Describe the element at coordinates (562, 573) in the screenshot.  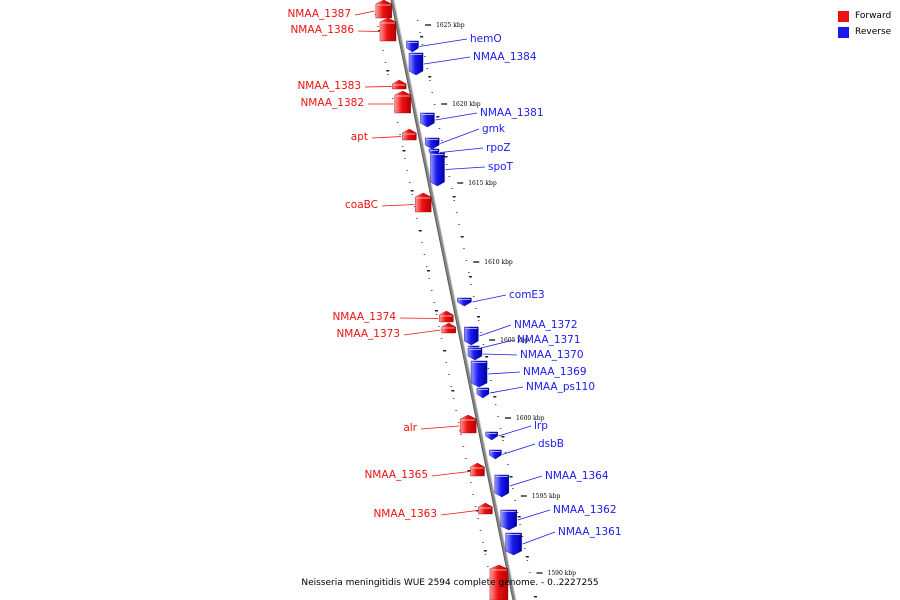
I see `scale-tick-label: 1590 kbp` at that location.